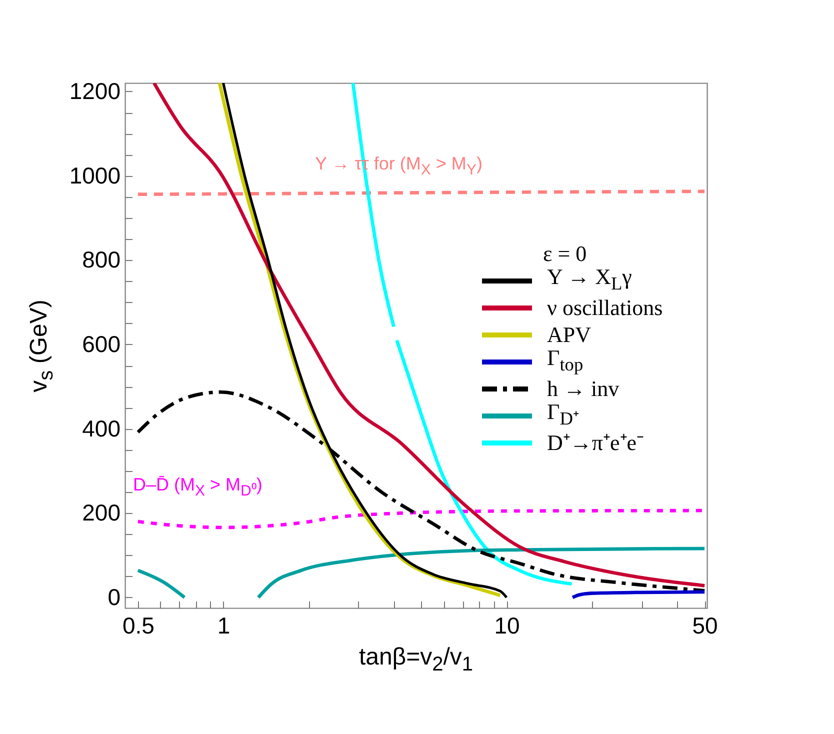 This screenshot has width=834, height=734. What do you see at coordinates (565, 360) in the screenshot?
I see `legend-label: Γ$_{top}$` at bounding box center [565, 360].